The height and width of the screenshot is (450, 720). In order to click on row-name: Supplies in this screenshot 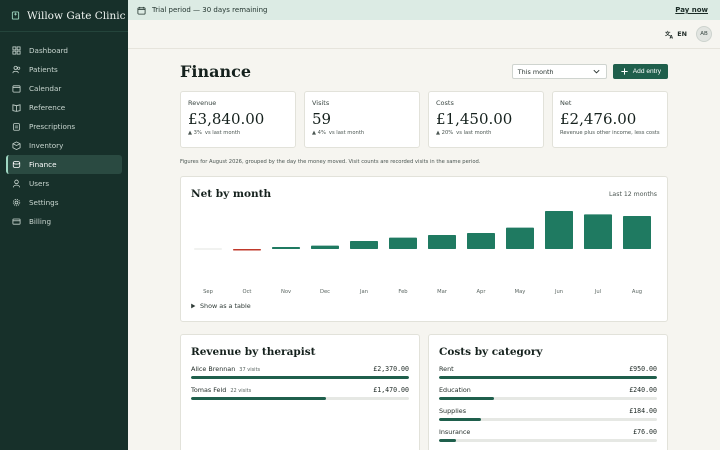, I will do `click(453, 411)`.